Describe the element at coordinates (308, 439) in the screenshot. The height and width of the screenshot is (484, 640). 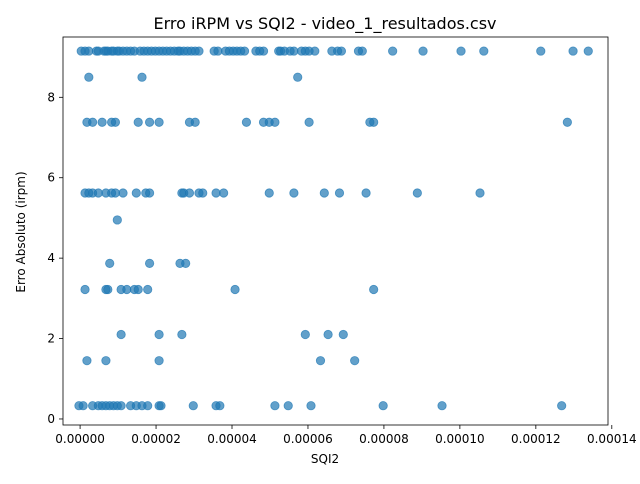
I see `x-tick-label: 0.00006` at that location.